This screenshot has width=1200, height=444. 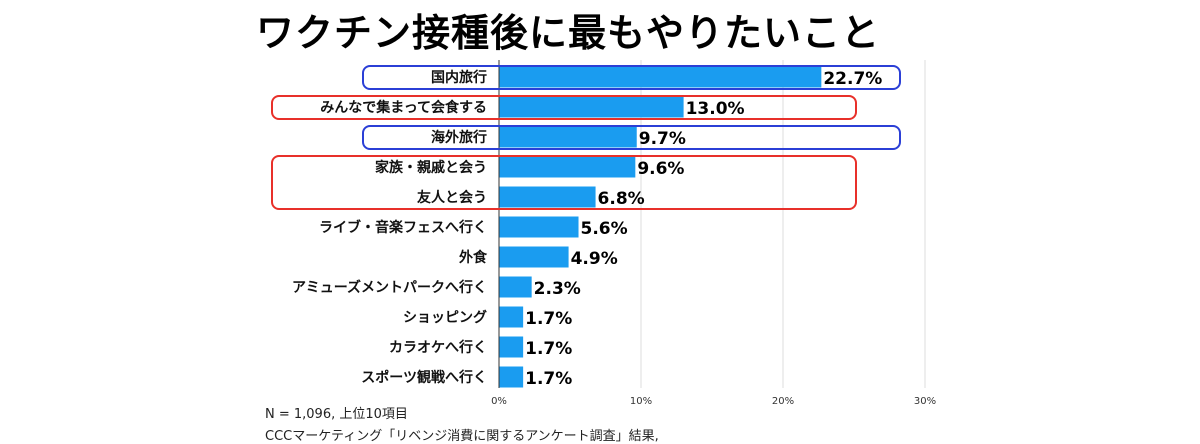 I want to click on category-label: 家族・親戚と会う, so click(x=431, y=167).